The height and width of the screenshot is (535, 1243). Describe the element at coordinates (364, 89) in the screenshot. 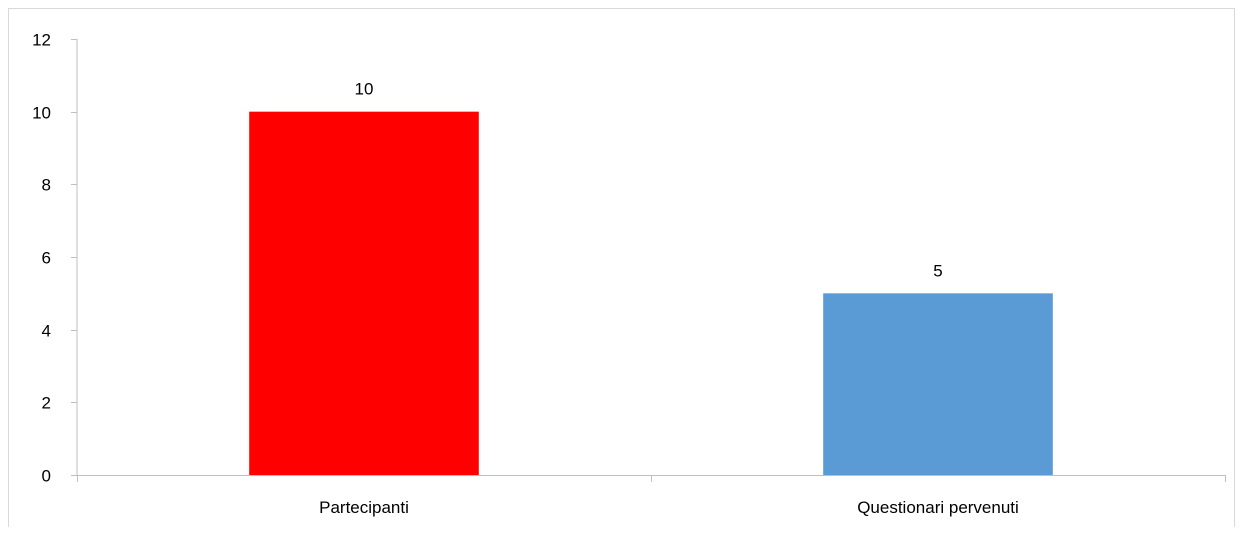

I see `data-label: 10` at that location.